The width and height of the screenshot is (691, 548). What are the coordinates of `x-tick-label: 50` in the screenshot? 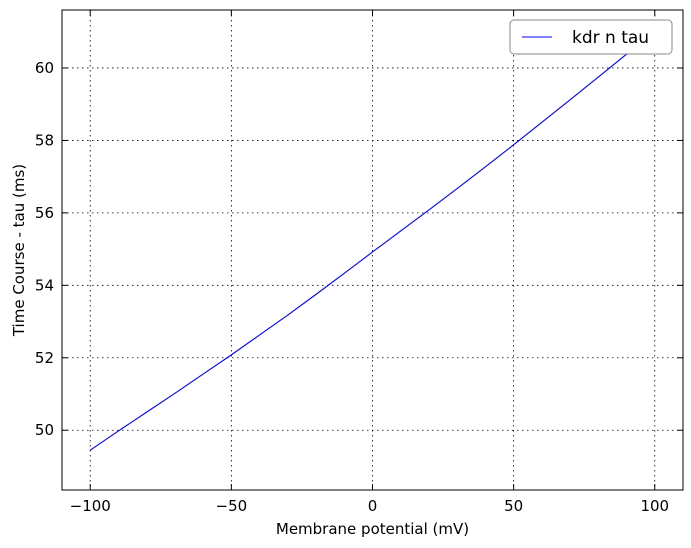 It's located at (513, 506).